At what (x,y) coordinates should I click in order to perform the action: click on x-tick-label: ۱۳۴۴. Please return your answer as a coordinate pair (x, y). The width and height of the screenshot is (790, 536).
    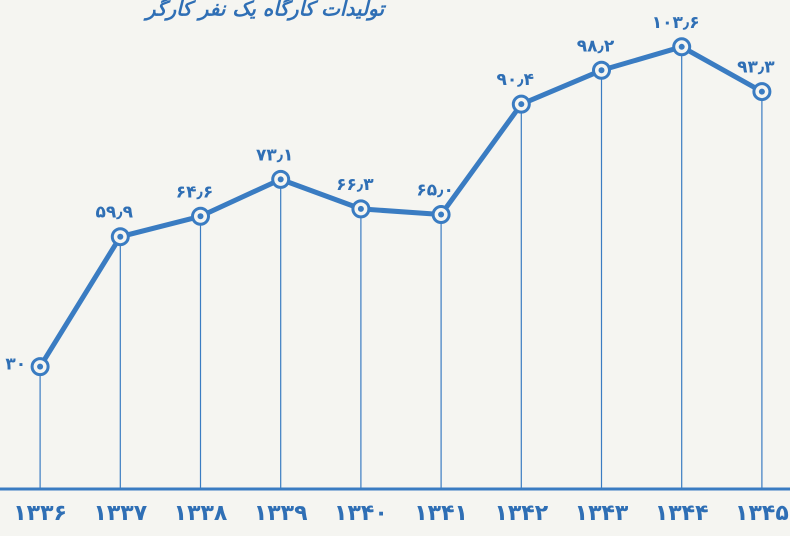
    Looking at the image, I should click on (682, 513).